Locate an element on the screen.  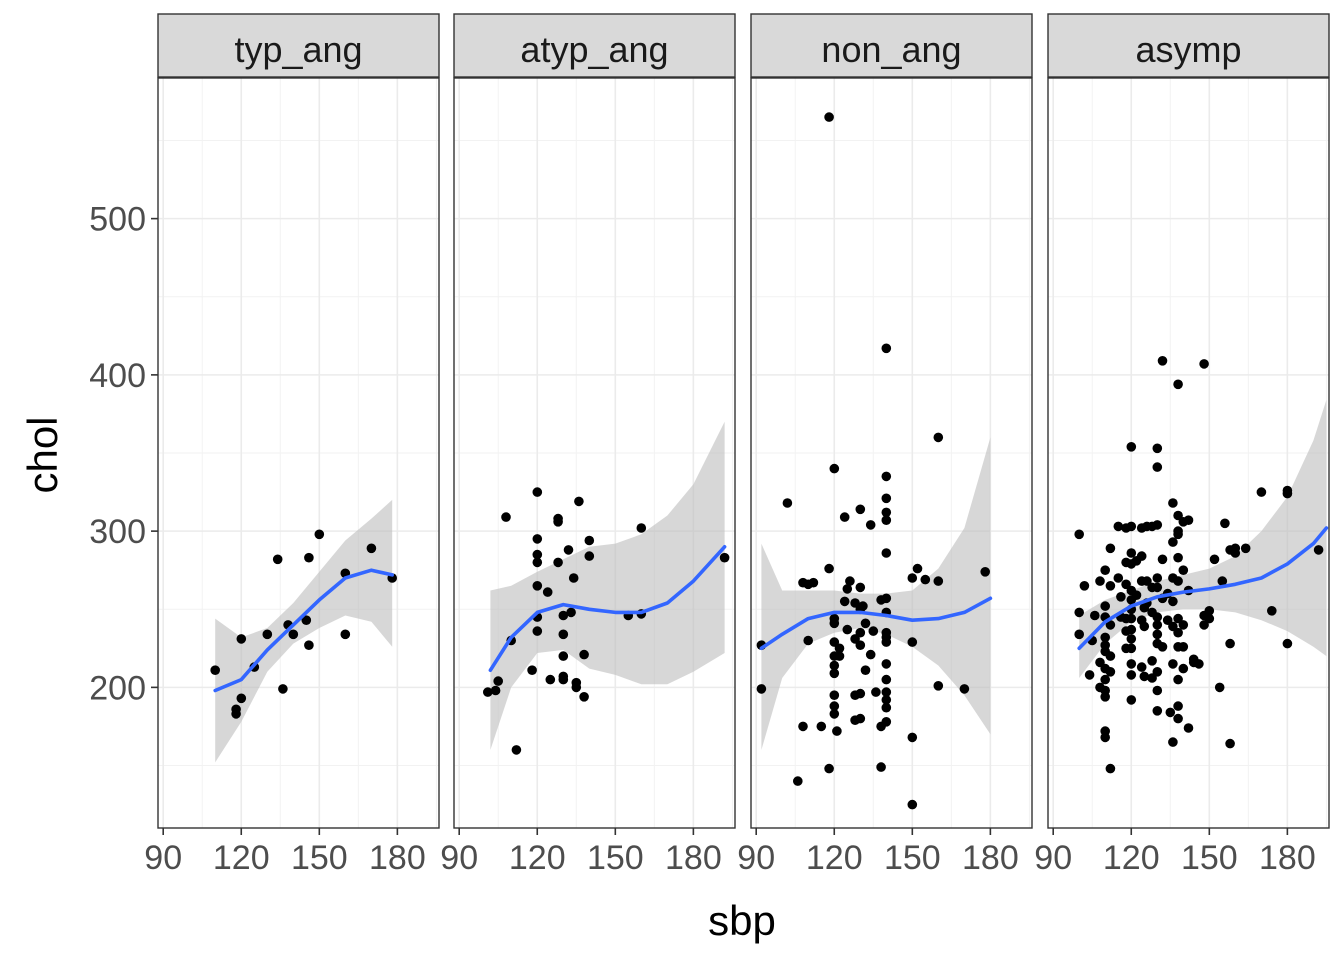
x-axis-title: sbp is located at coordinates (742, 920).